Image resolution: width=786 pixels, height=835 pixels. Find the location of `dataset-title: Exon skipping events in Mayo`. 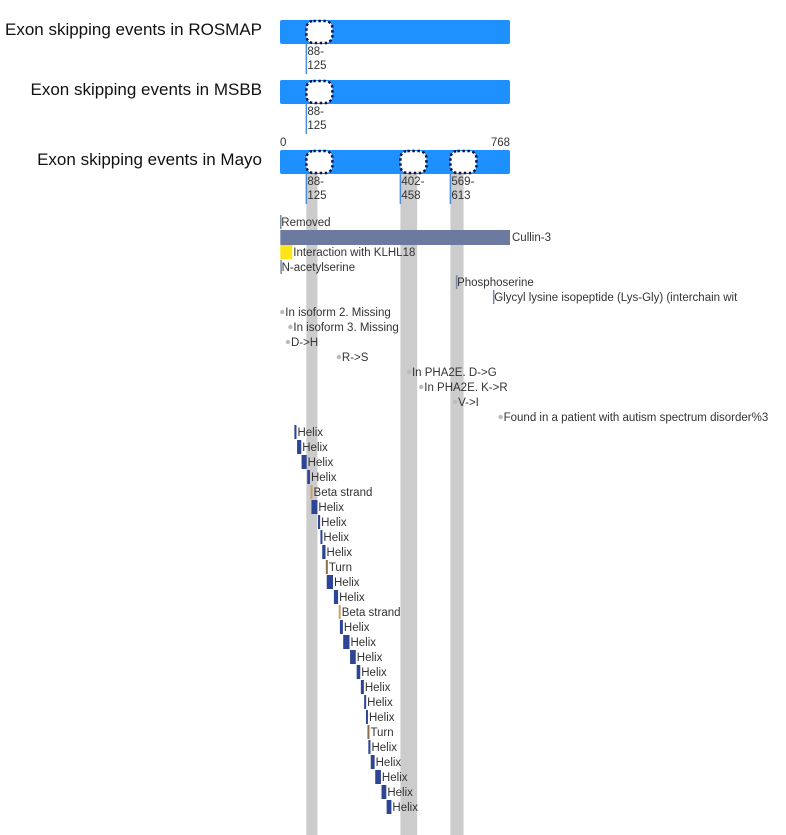

dataset-title: Exon skipping events in Mayo is located at coordinates (149, 159).